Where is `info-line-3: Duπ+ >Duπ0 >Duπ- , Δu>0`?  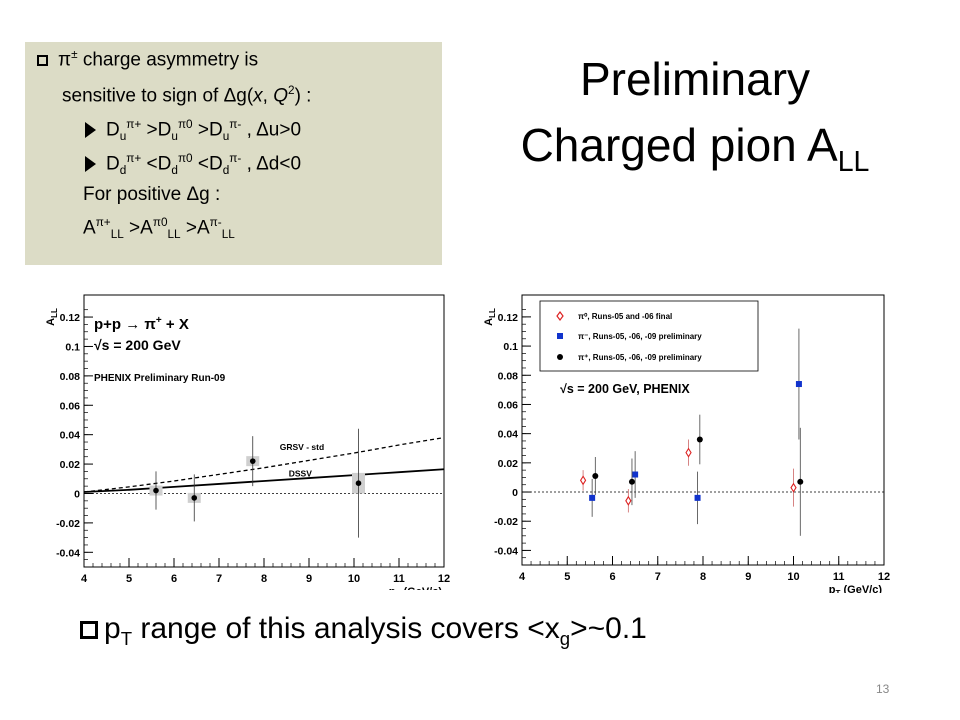
info-line-3: Duπ+ >Duπ0 >Duπ- , Δu>0 is located at coordinates (193, 130).